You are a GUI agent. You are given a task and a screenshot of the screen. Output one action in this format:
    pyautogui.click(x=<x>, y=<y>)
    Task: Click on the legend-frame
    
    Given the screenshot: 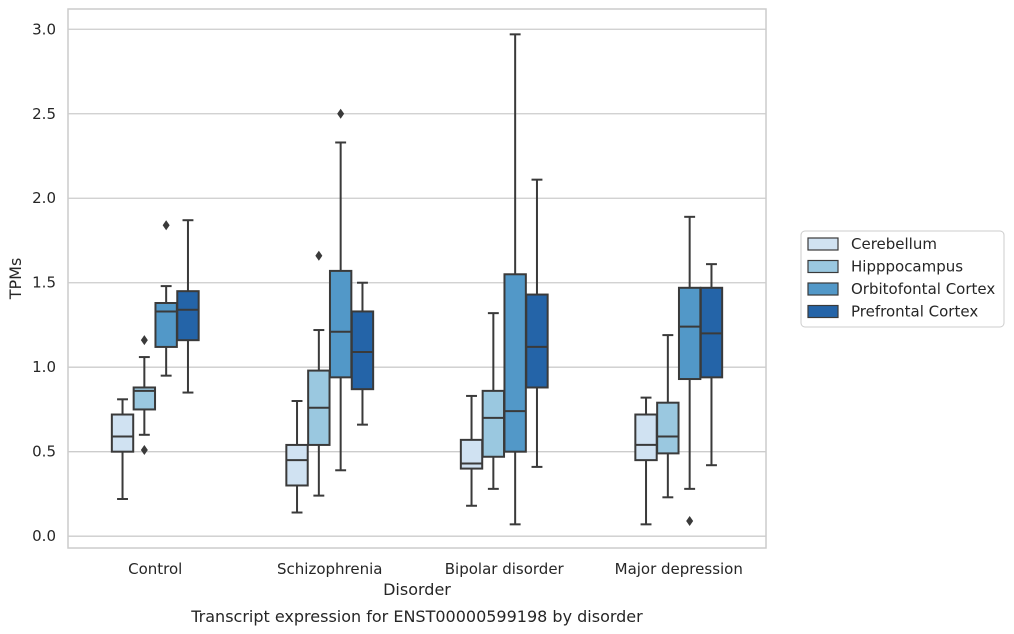 What is the action you would take?
    pyautogui.click(x=902, y=279)
    